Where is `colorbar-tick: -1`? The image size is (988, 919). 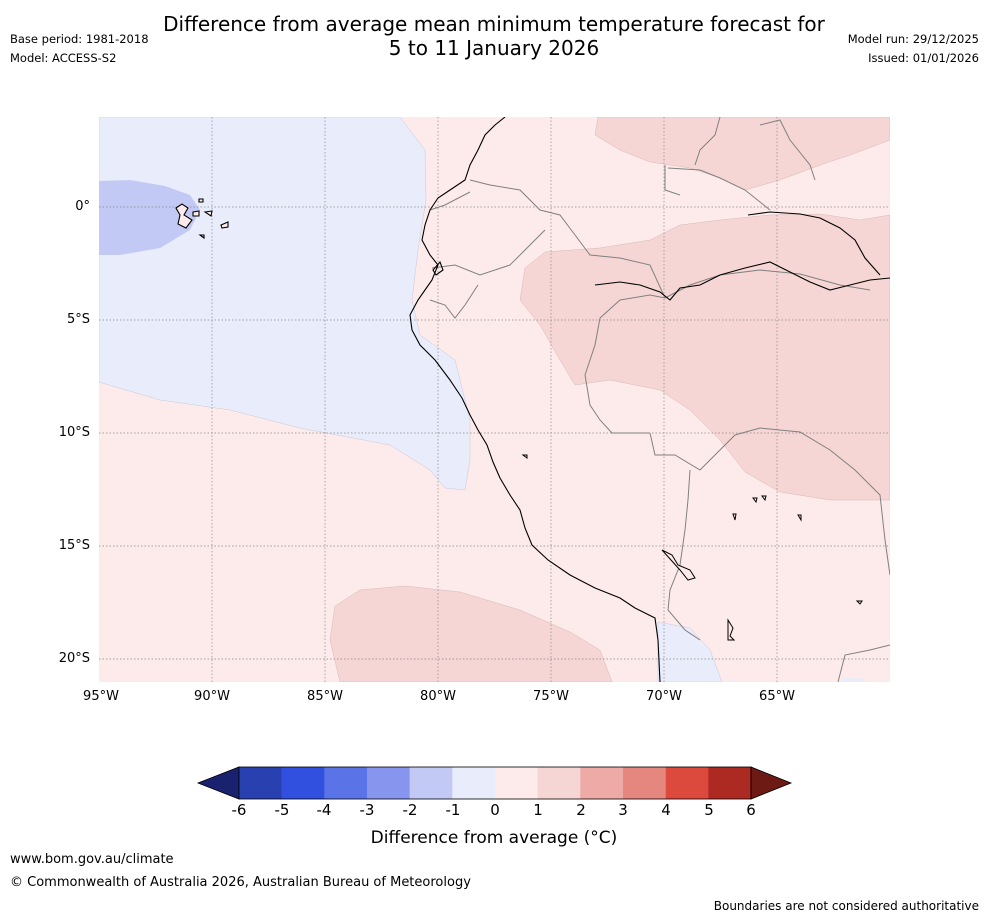
colorbar-tick: -1 is located at coordinates (453, 810).